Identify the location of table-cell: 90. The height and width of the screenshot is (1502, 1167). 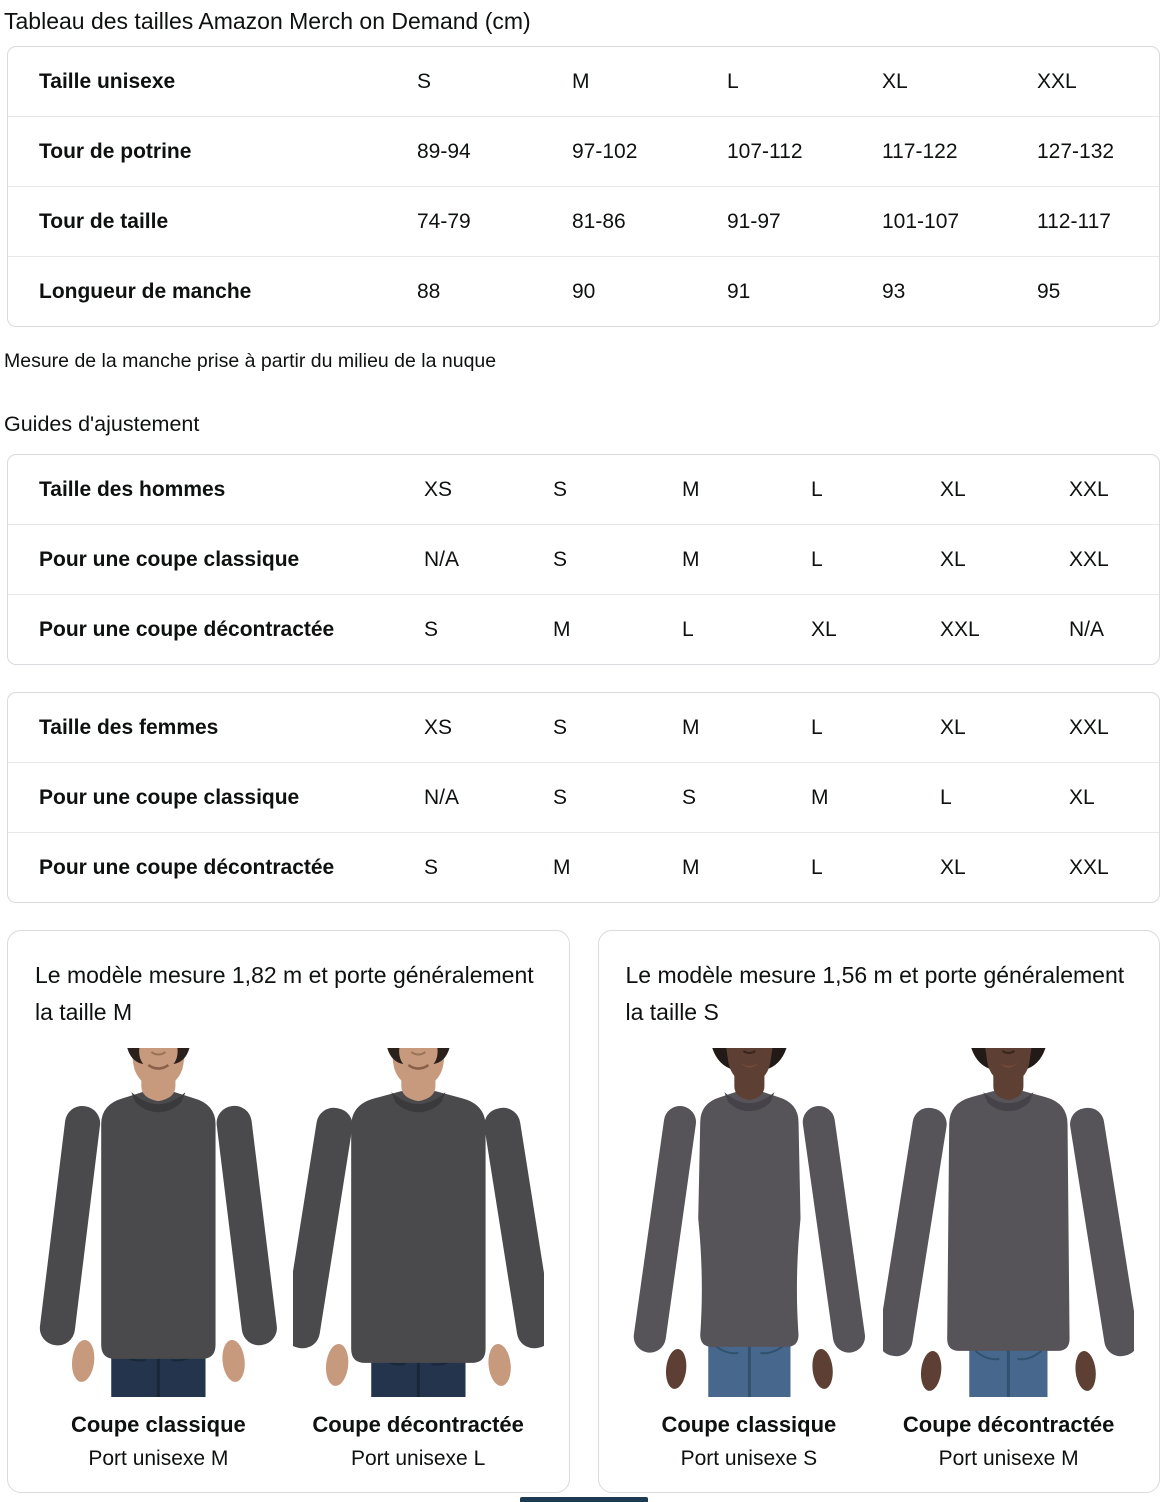
(584, 291).